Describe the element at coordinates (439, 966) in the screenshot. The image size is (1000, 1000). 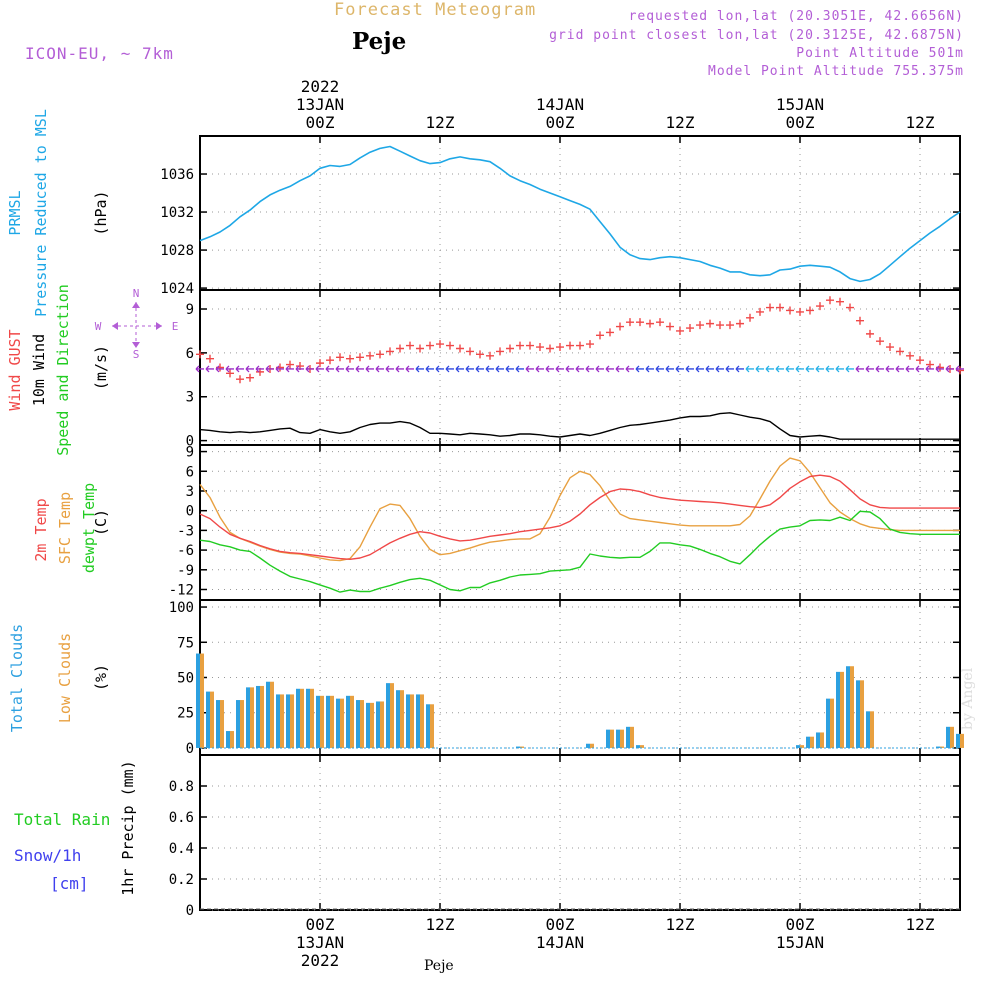
I see `footer-station-label: Peje` at that location.